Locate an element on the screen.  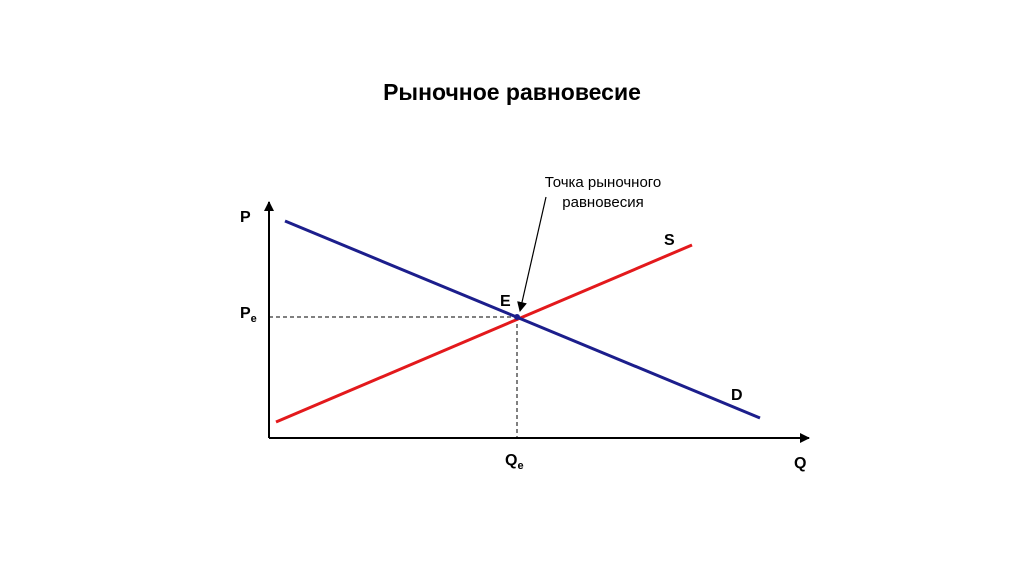
price-label-sub: e is located at coordinates (254, 319).